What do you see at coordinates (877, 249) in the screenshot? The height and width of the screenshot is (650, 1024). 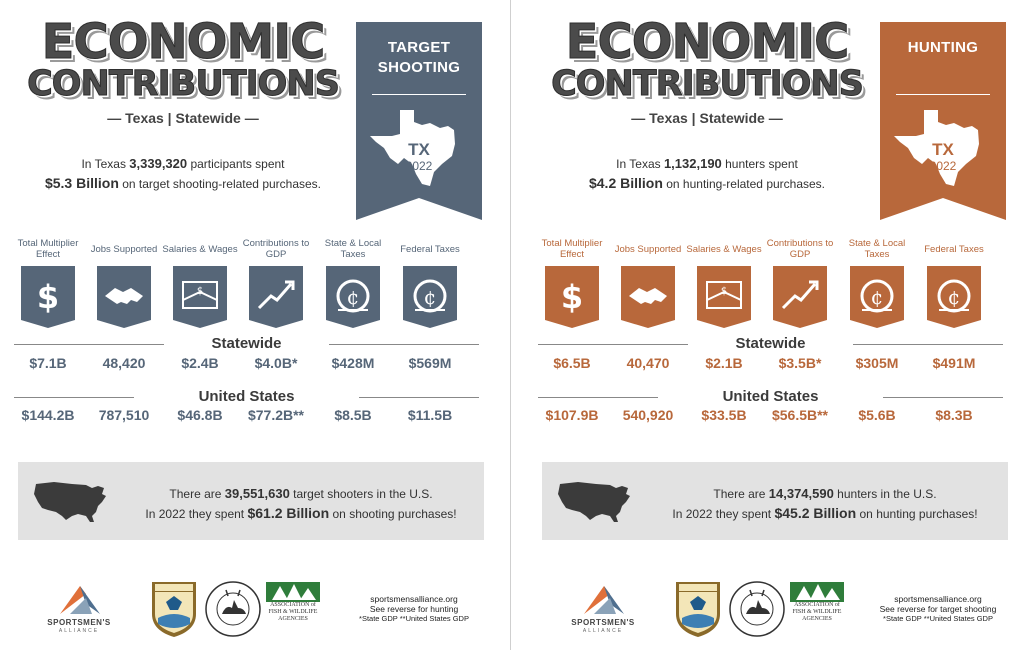 I see `metric-label: State & Local Taxes` at bounding box center [877, 249].